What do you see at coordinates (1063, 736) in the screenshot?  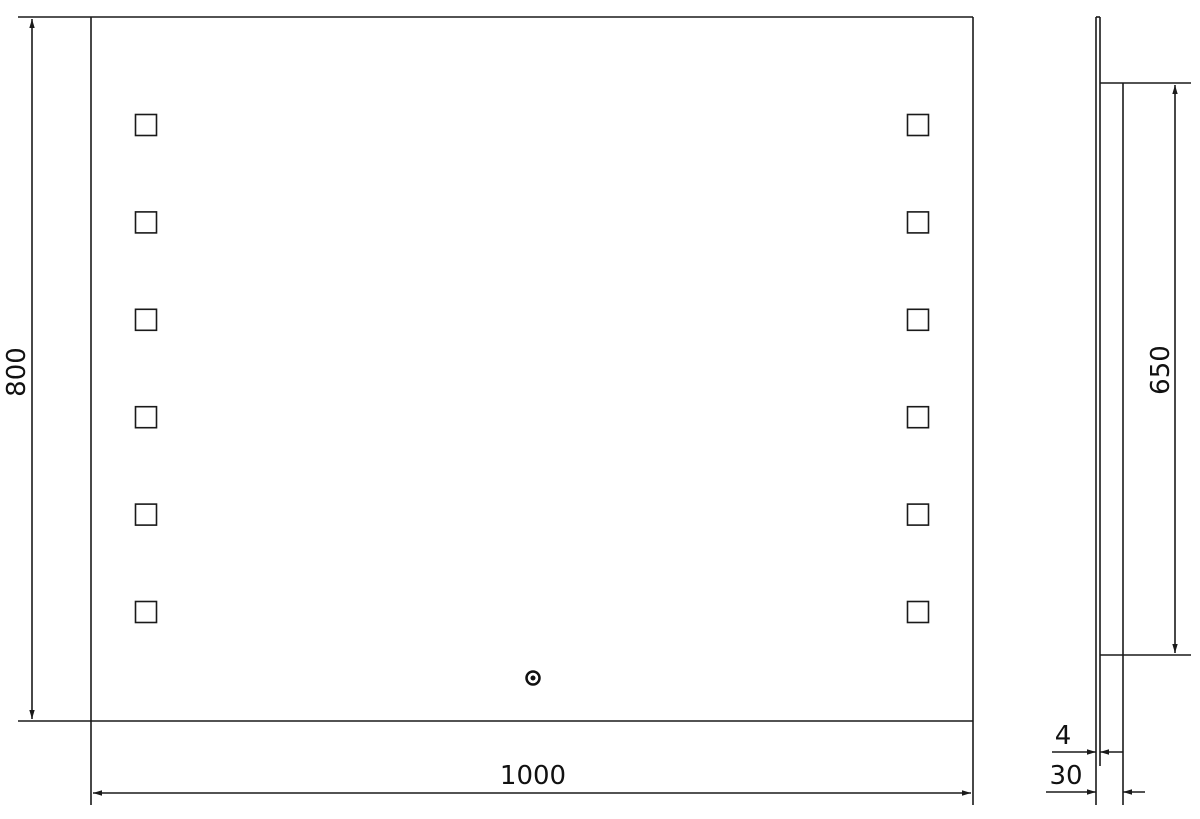 I see `glass-thickness-label: 4` at bounding box center [1063, 736].